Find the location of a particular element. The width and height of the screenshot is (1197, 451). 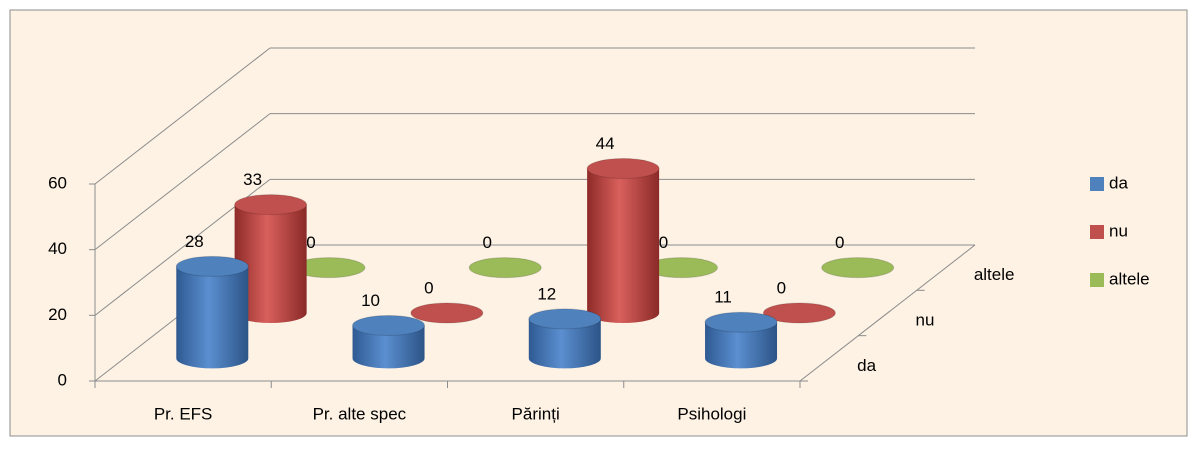

legend-label: nu is located at coordinates (1118, 230).